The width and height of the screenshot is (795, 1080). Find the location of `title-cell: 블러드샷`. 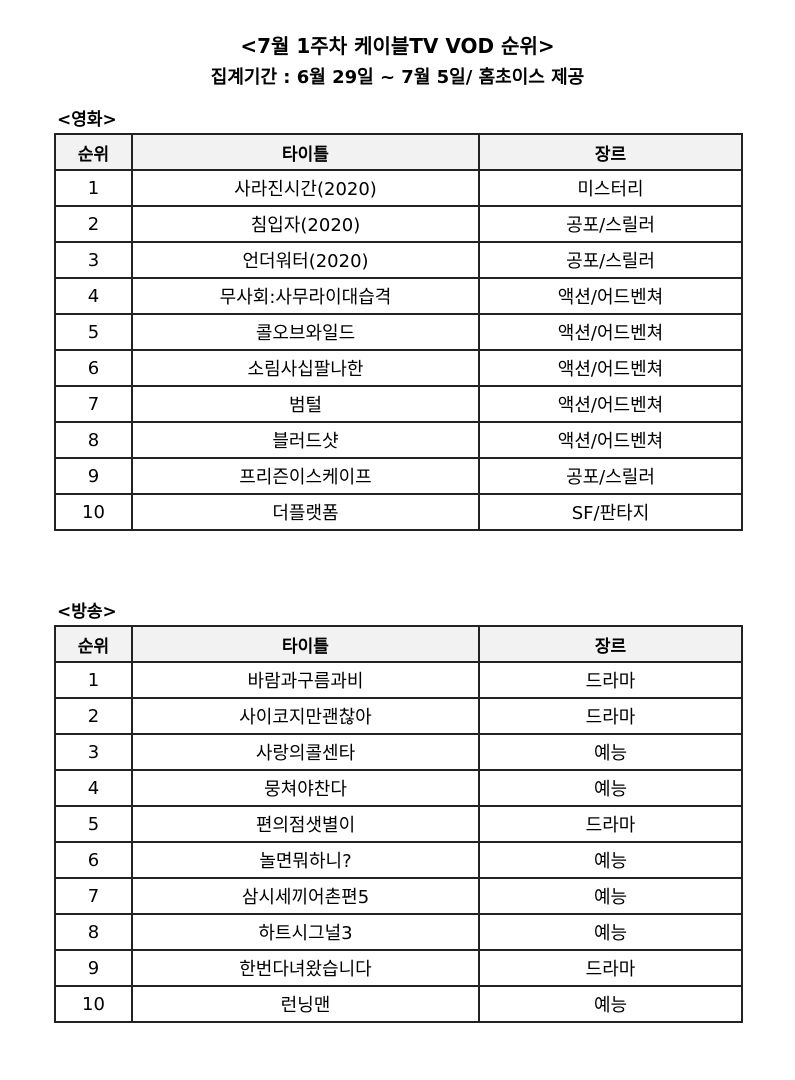

title-cell: 블러드샷 is located at coordinates (305, 440).